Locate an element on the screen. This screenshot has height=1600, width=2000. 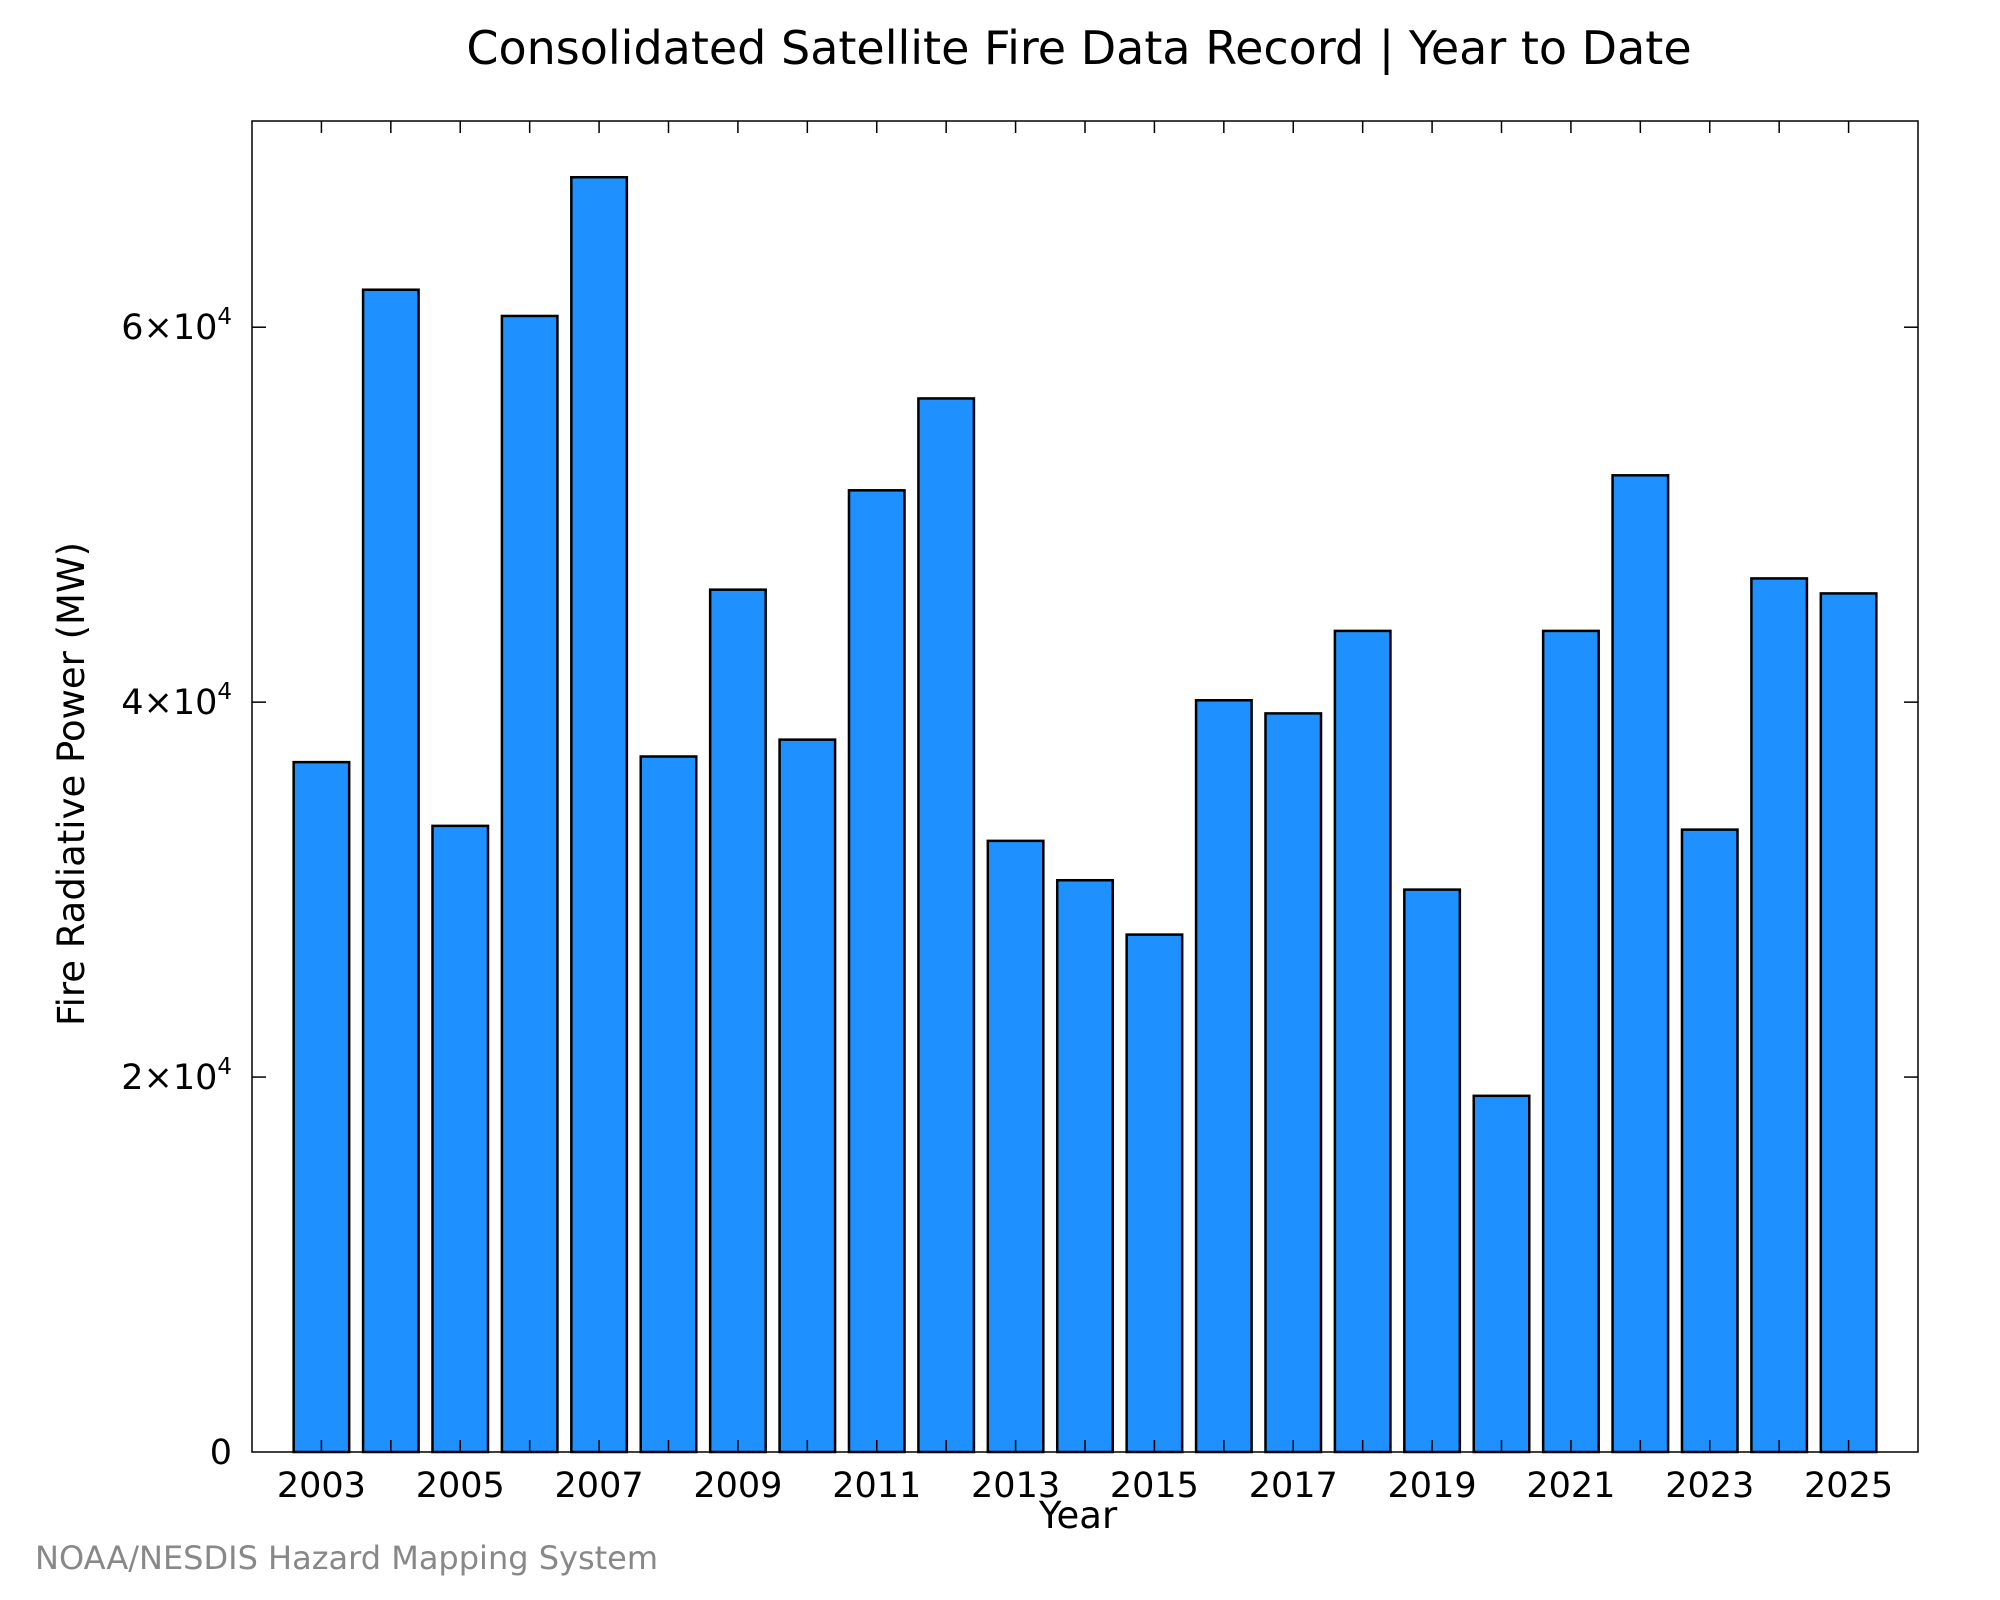
y-tick-label-0: 0 is located at coordinates (221, 1453).